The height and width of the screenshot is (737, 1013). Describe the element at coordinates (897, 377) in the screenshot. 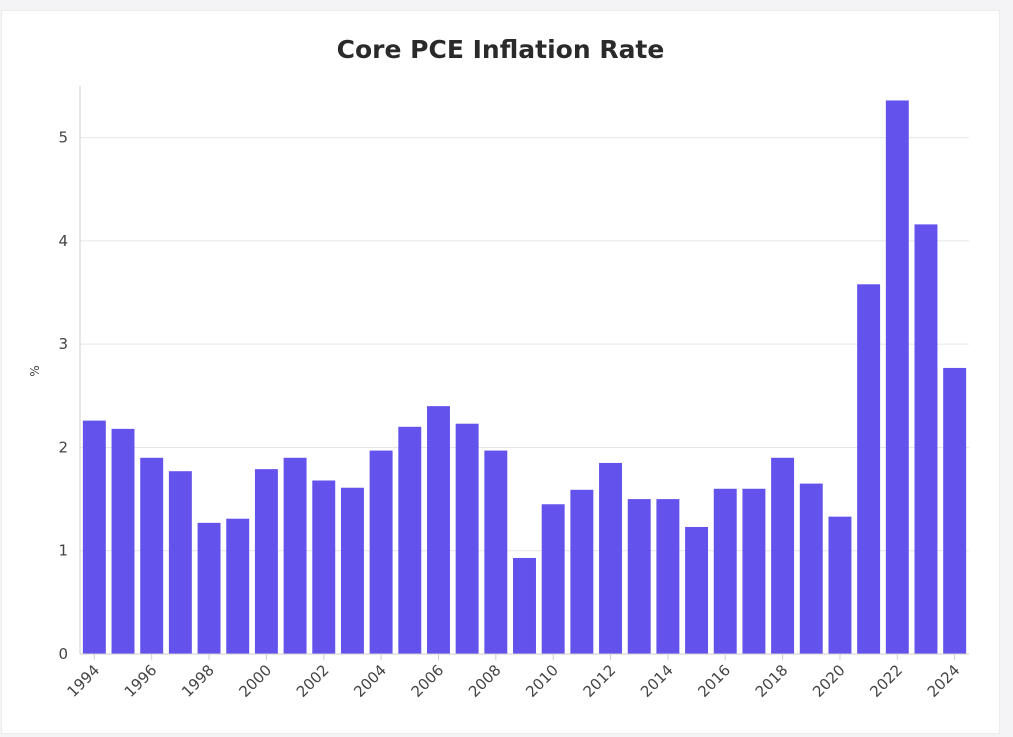

I see `bar-2022` at that location.